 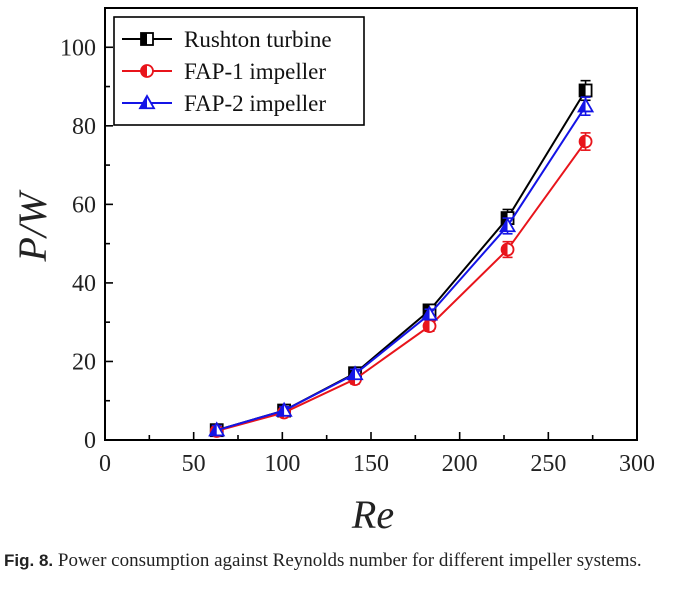 What do you see at coordinates (194, 464) in the screenshot?
I see `x-tick-label: 50` at bounding box center [194, 464].